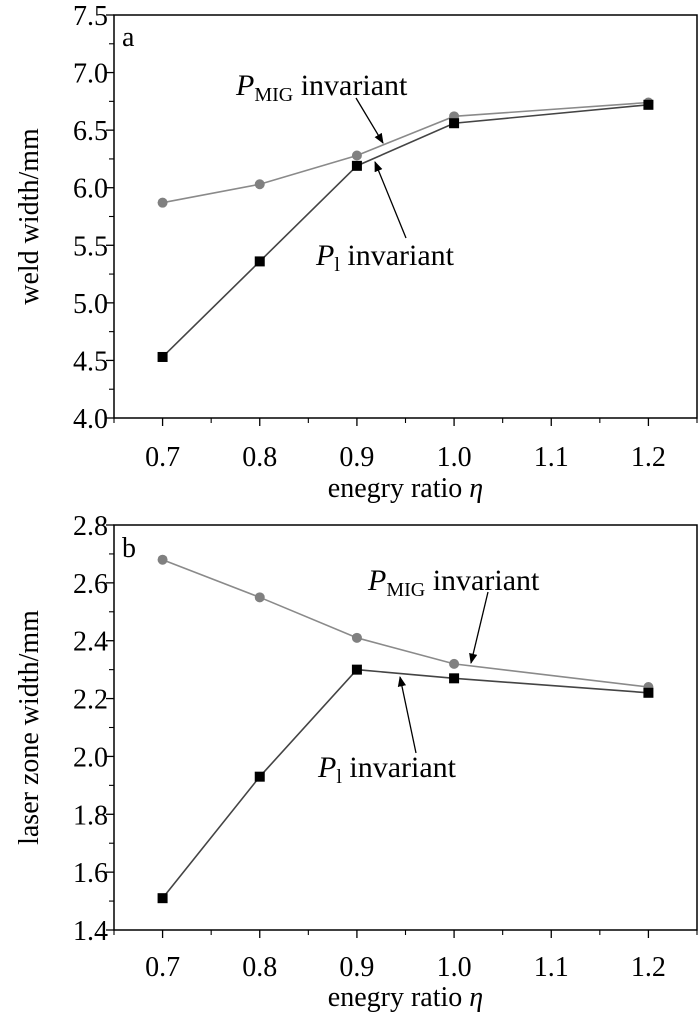  Describe the element at coordinates (90, 642) in the screenshot. I see `y-tick-label: 2.4` at that location.